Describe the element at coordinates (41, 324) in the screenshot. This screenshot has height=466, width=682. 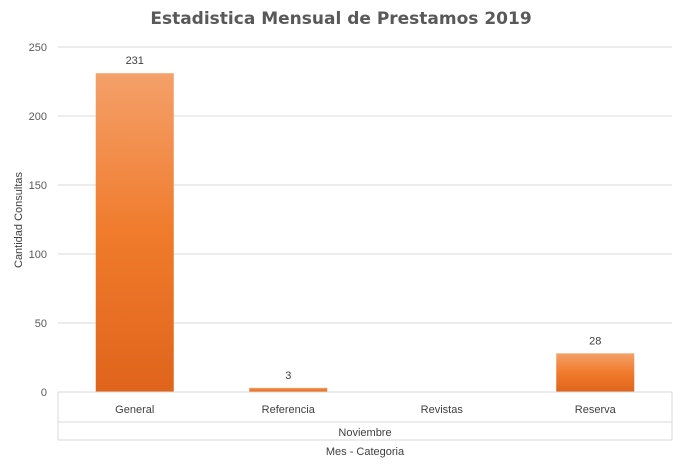
I see `y-tick-label: 50` at that location.